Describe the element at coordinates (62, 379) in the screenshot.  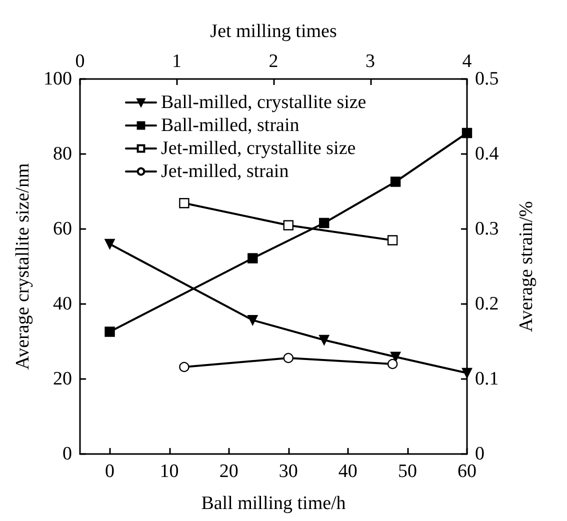
I see `y-tick-label: 20` at that location.